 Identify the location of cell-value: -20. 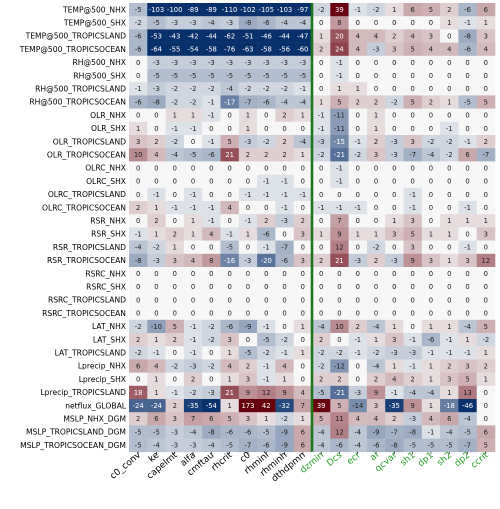
(266, 261).